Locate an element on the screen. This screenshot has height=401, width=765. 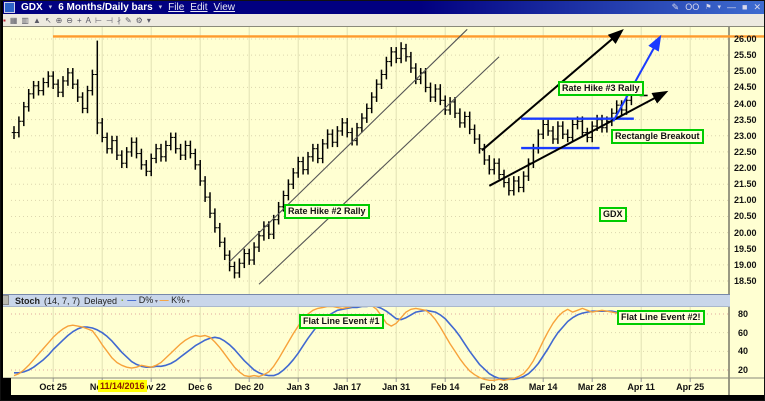
text-annotation-icon: A is located at coordinates (88, 20).